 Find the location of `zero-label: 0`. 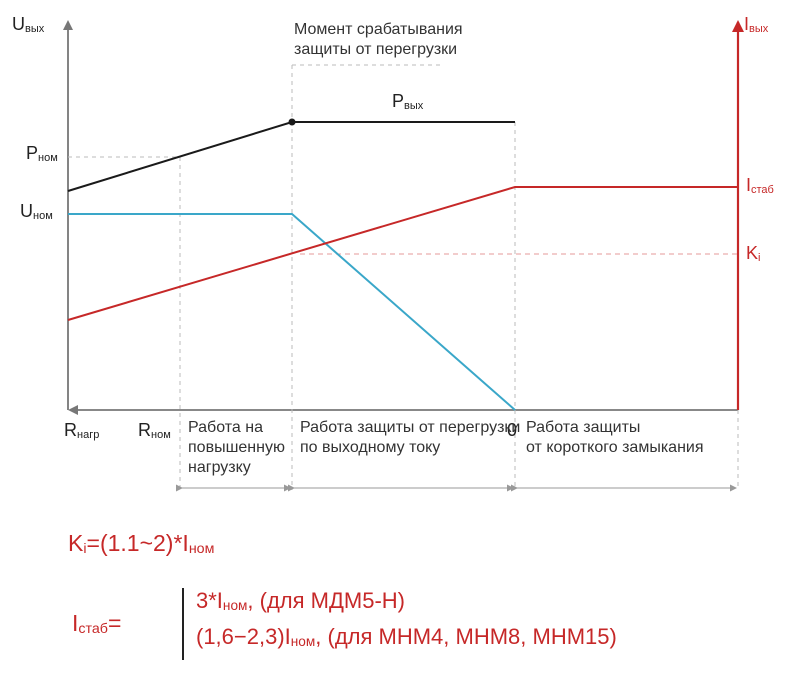

zero-label: 0 is located at coordinates (512, 430).